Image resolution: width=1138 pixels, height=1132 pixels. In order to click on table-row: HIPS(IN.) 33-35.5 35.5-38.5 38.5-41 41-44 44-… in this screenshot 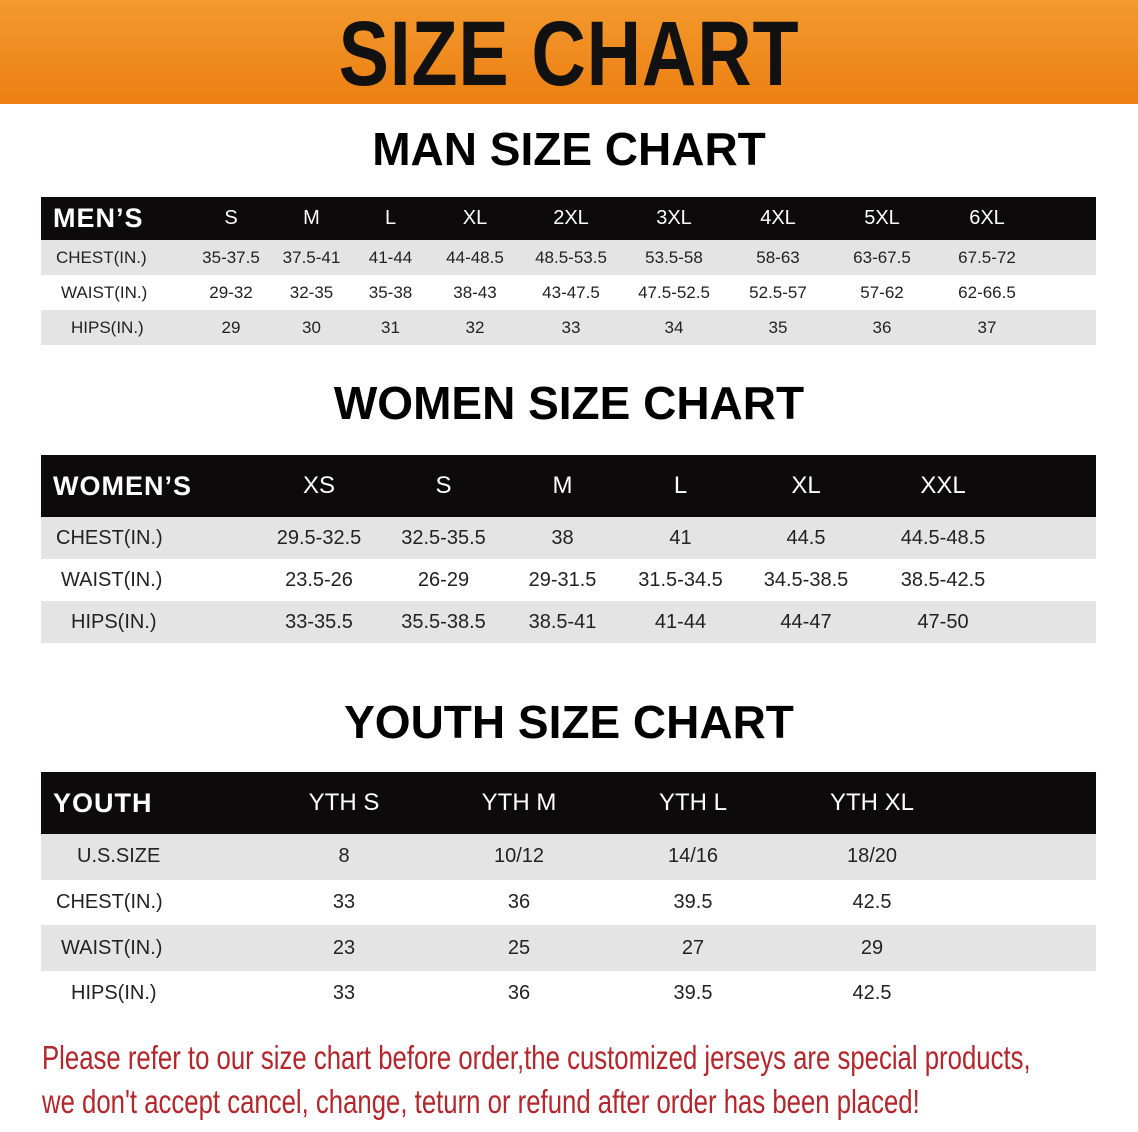, I will do `click(568, 622)`.